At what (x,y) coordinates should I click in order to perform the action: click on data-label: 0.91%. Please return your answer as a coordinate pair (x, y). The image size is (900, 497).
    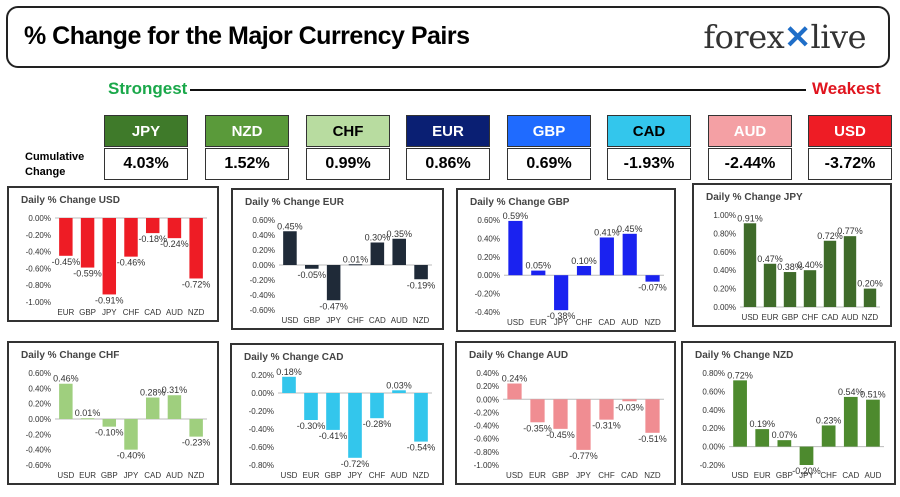
    Looking at the image, I should click on (750, 218).